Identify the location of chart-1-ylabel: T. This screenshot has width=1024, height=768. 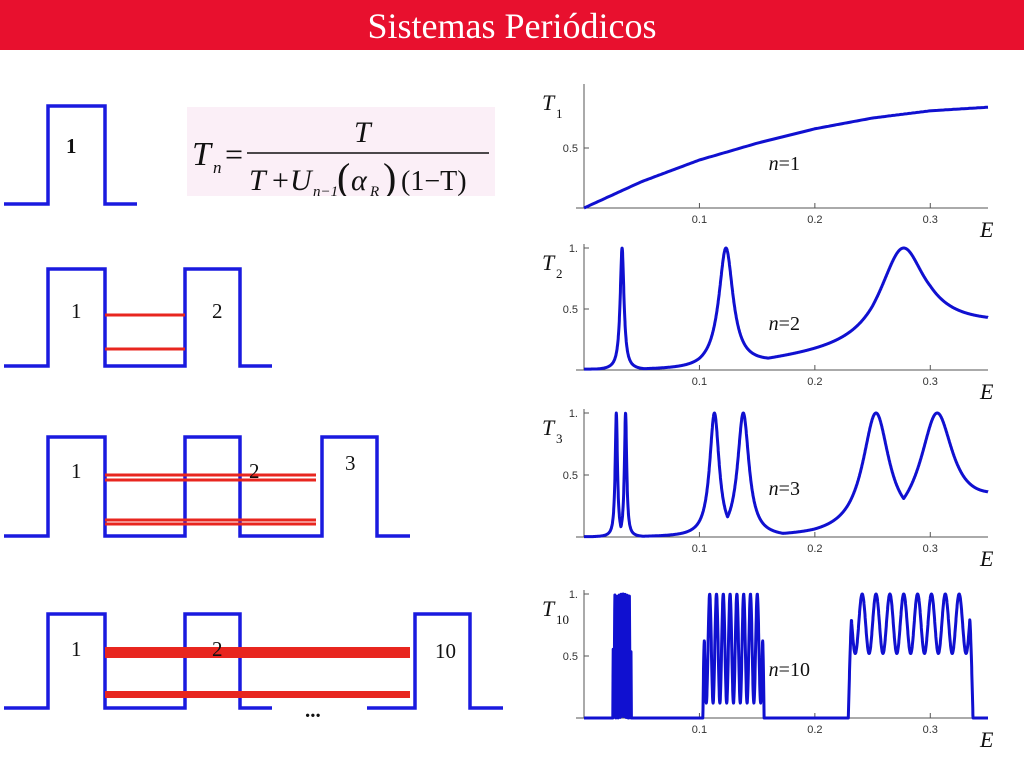
(549, 102).